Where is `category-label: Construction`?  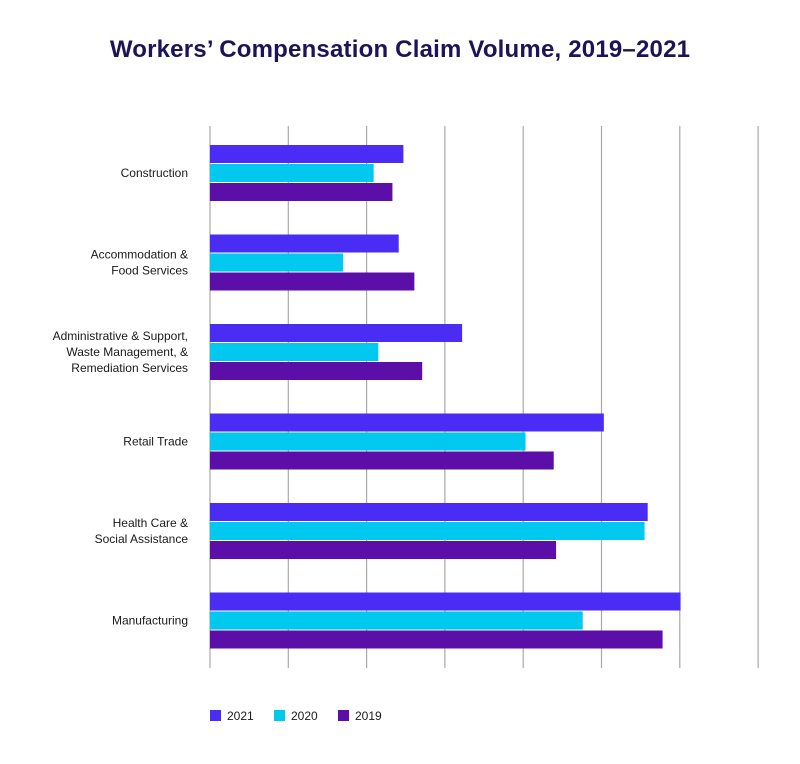
category-label: Construction is located at coordinates (154, 173).